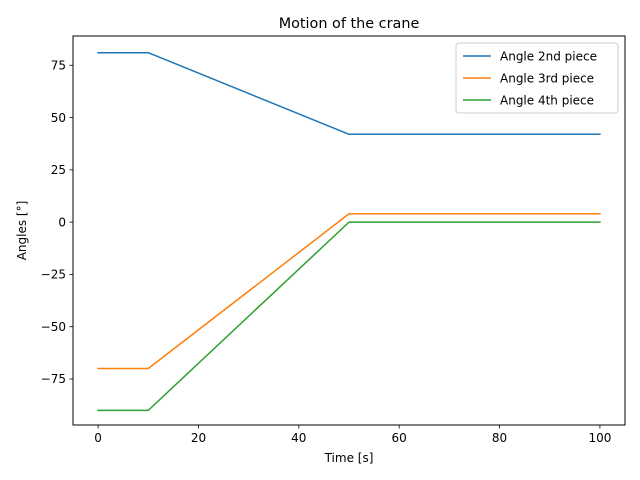 This screenshot has height=480, width=640. Describe the element at coordinates (499, 438) in the screenshot. I see `x-tick-label: 80` at that location.